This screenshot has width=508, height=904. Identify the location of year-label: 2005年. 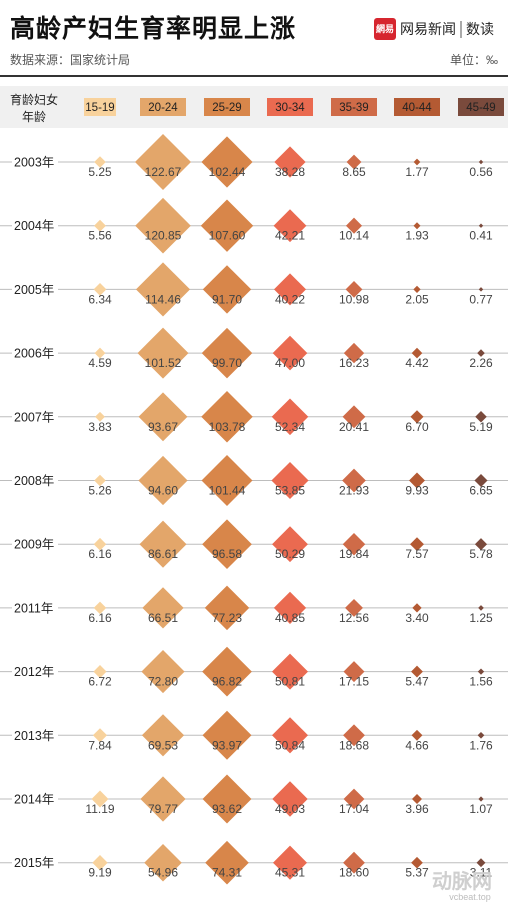
(34, 290).